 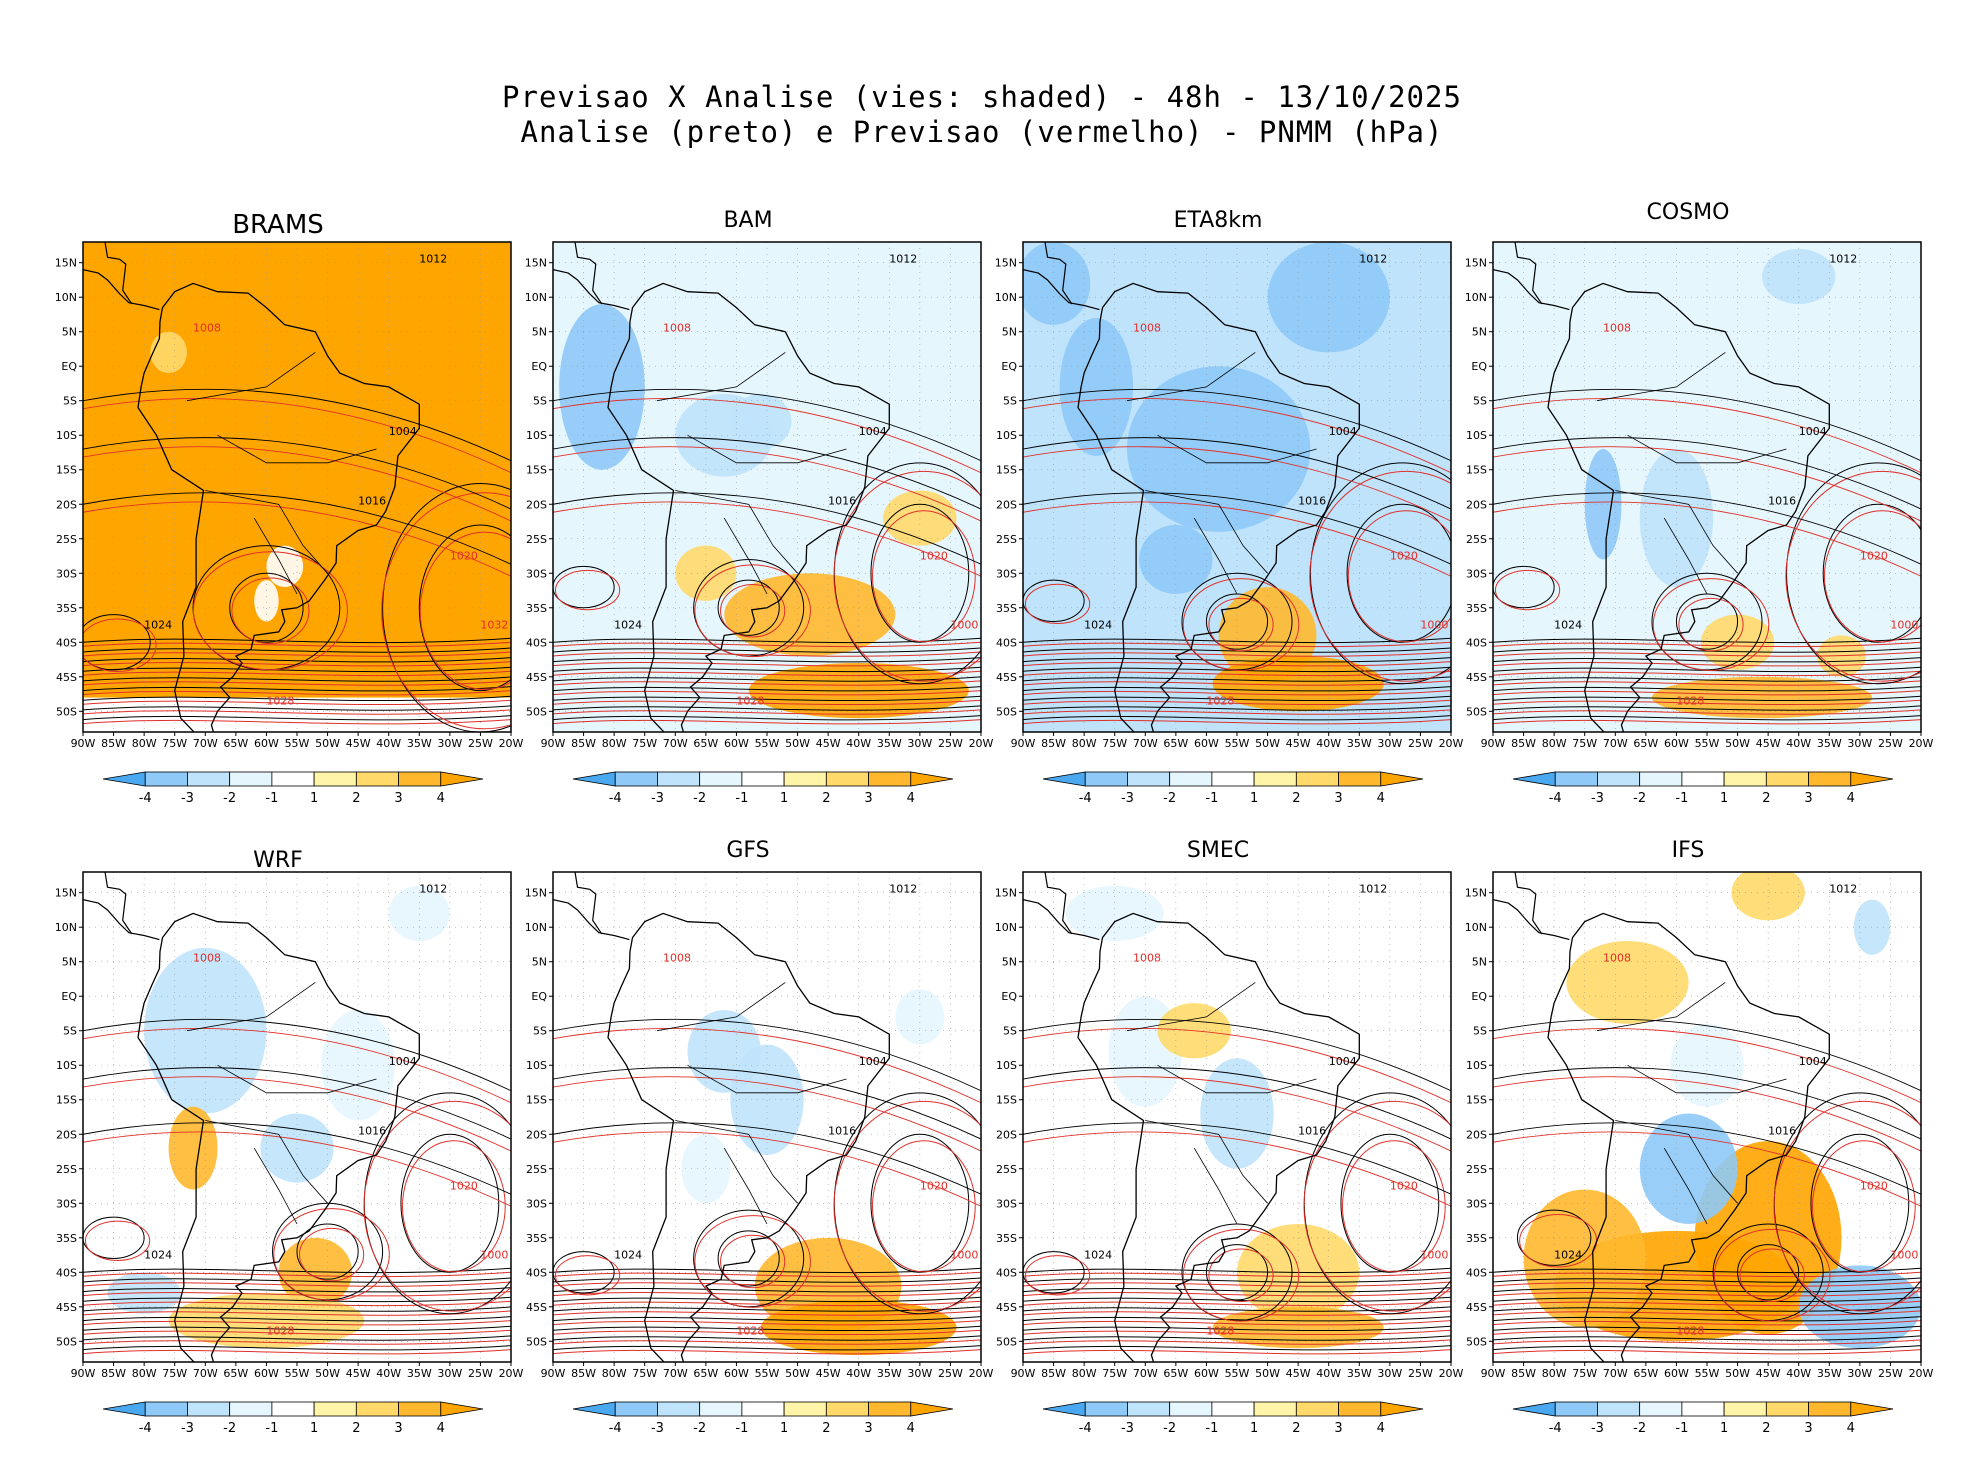 What do you see at coordinates (1006, 504) in the screenshot?
I see `lat-tick-label: 20S` at bounding box center [1006, 504].